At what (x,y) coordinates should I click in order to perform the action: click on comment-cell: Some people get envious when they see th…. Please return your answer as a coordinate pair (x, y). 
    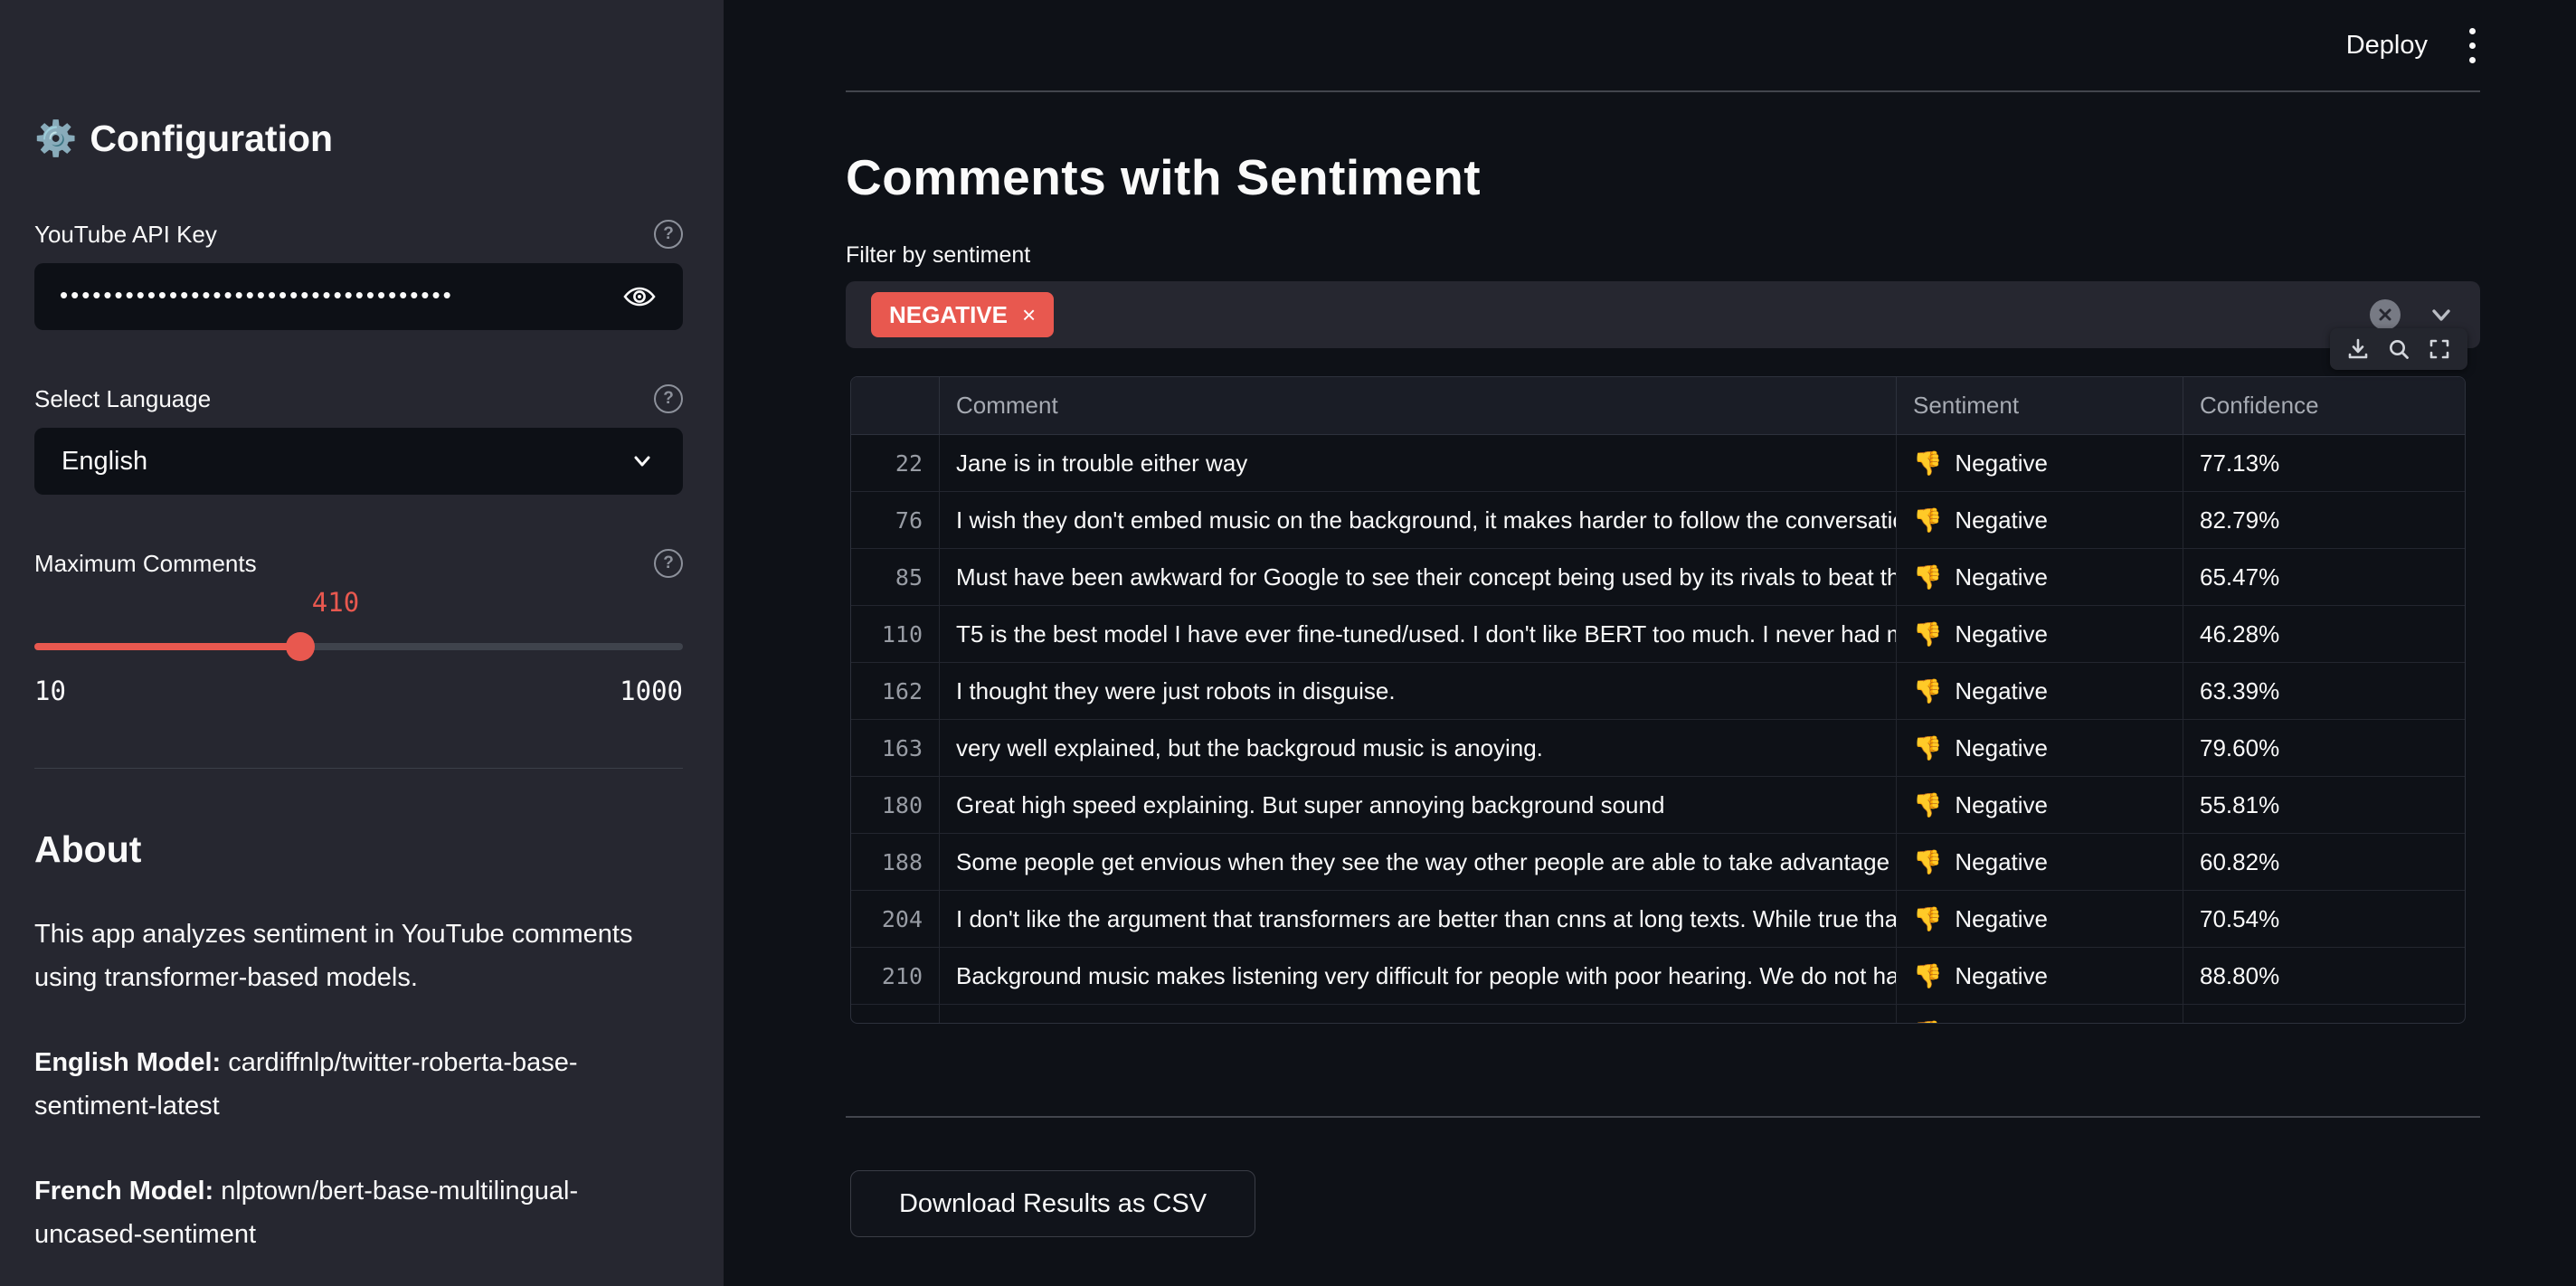
    Looking at the image, I should click on (1419, 862).